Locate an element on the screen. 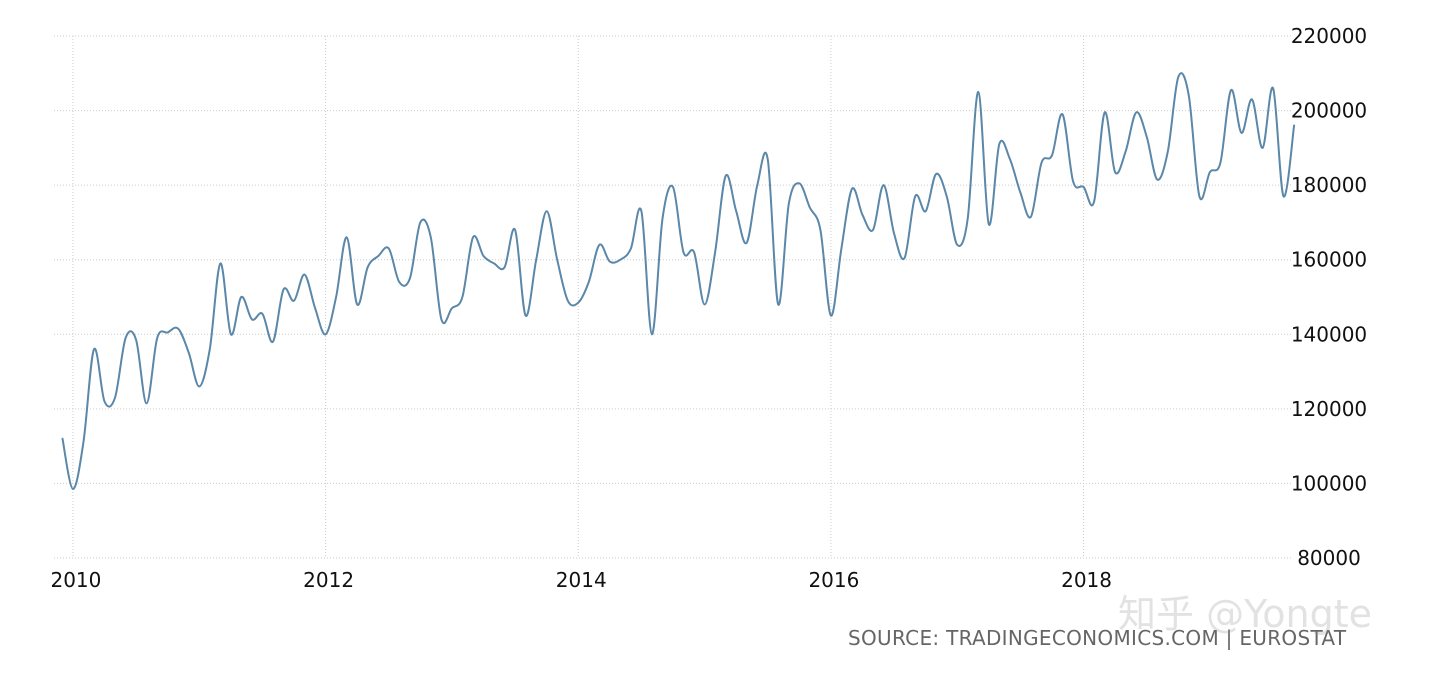 The width and height of the screenshot is (1438, 678). x-tick-label: 2014 is located at coordinates (581, 580).